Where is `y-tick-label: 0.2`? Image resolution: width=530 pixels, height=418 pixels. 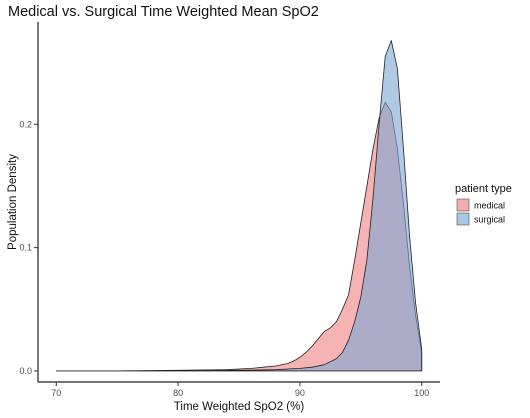 y-tick-label: 0.2 is located at coordinates (25, 124).